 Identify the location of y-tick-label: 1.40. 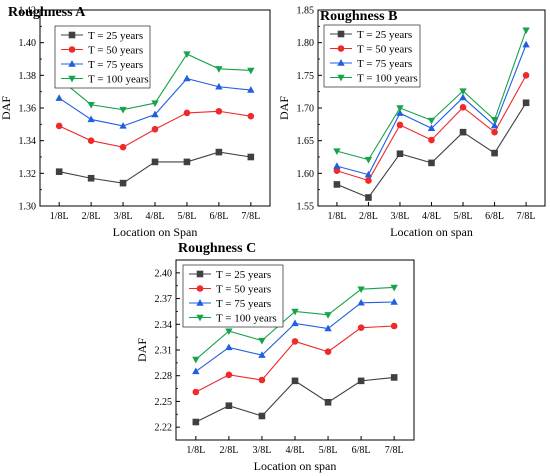
(28, 43).